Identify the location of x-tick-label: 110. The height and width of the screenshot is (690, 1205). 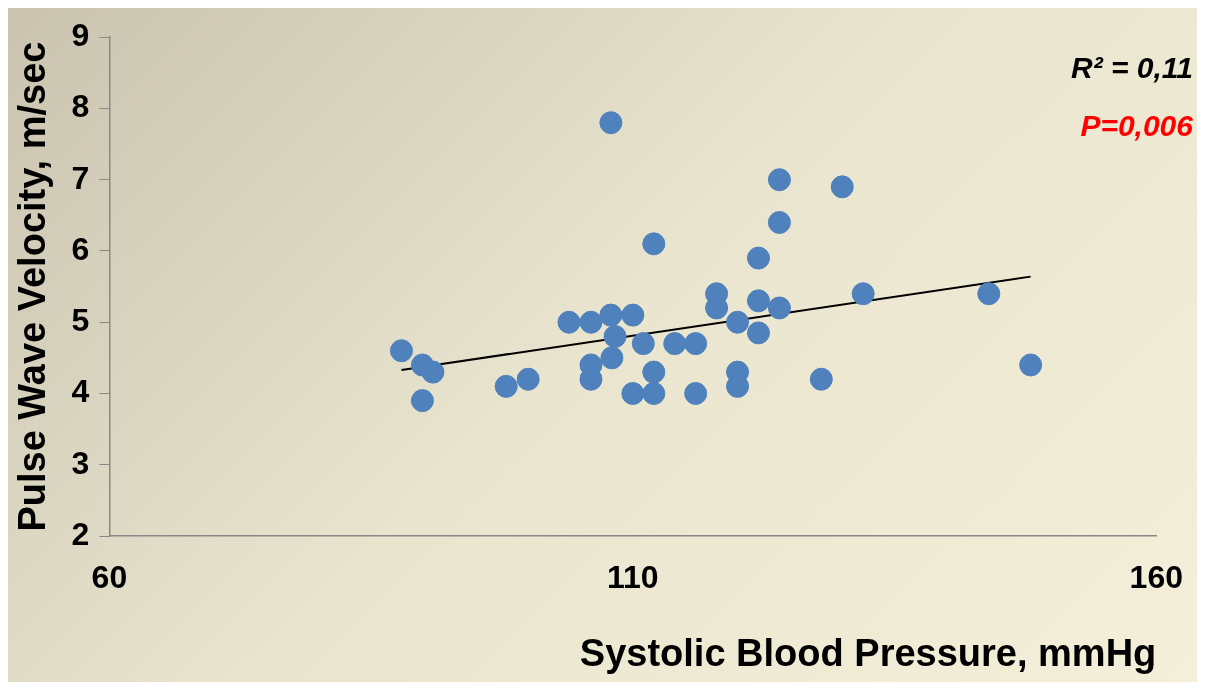
(633, 577).